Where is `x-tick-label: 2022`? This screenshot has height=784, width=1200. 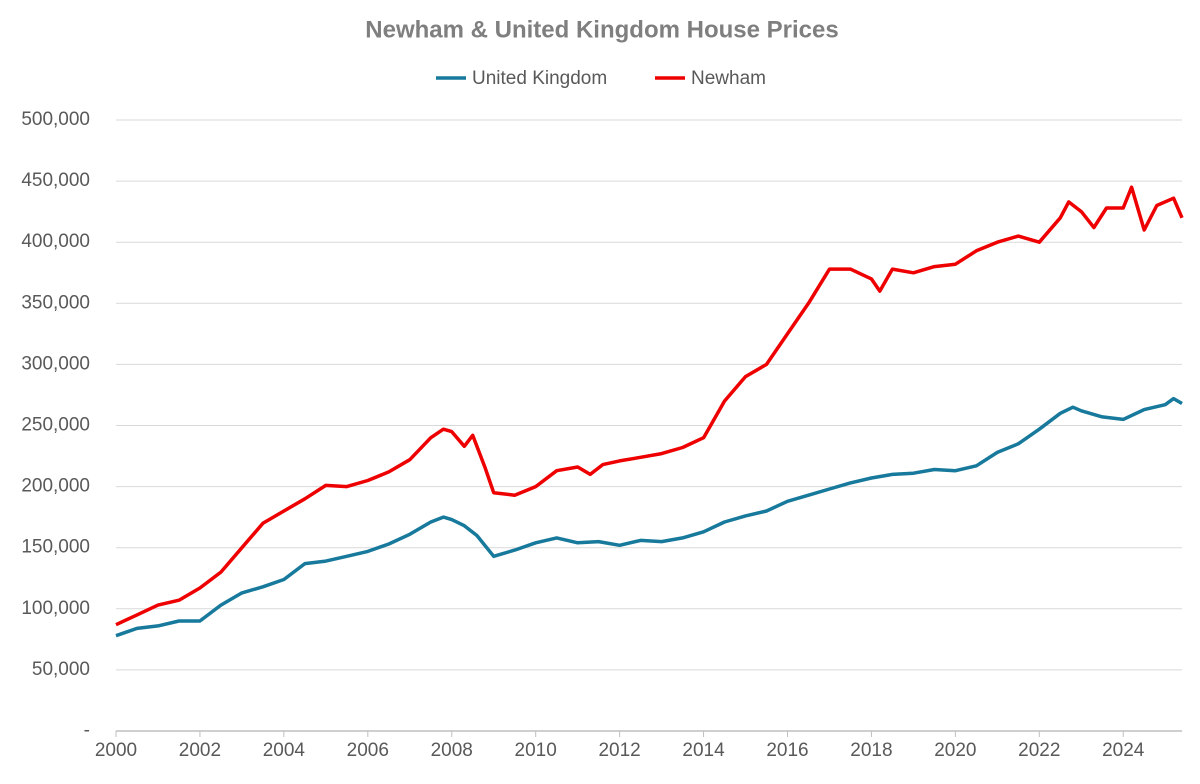
x-tick-label: 2022 is located at coordinates (1039, 750).